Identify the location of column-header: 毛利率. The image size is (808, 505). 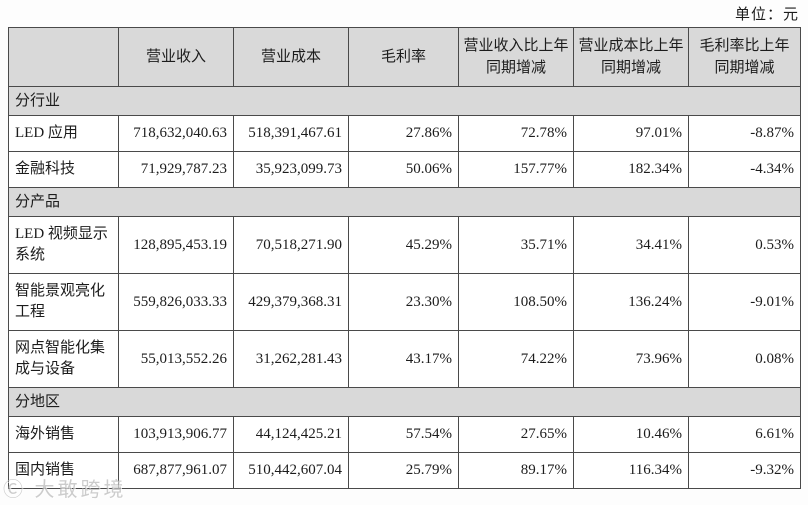
(403, 57).